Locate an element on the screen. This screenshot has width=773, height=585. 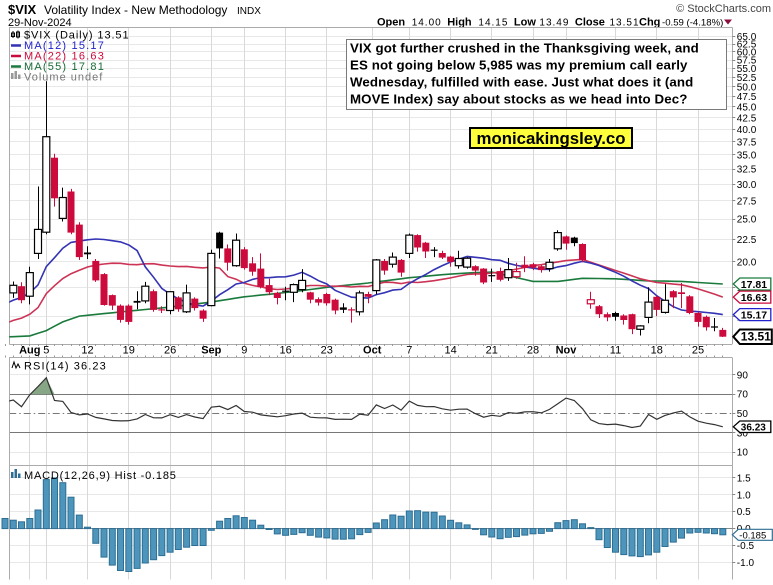
svg-text: 28 is located at coordinates (533, 351).